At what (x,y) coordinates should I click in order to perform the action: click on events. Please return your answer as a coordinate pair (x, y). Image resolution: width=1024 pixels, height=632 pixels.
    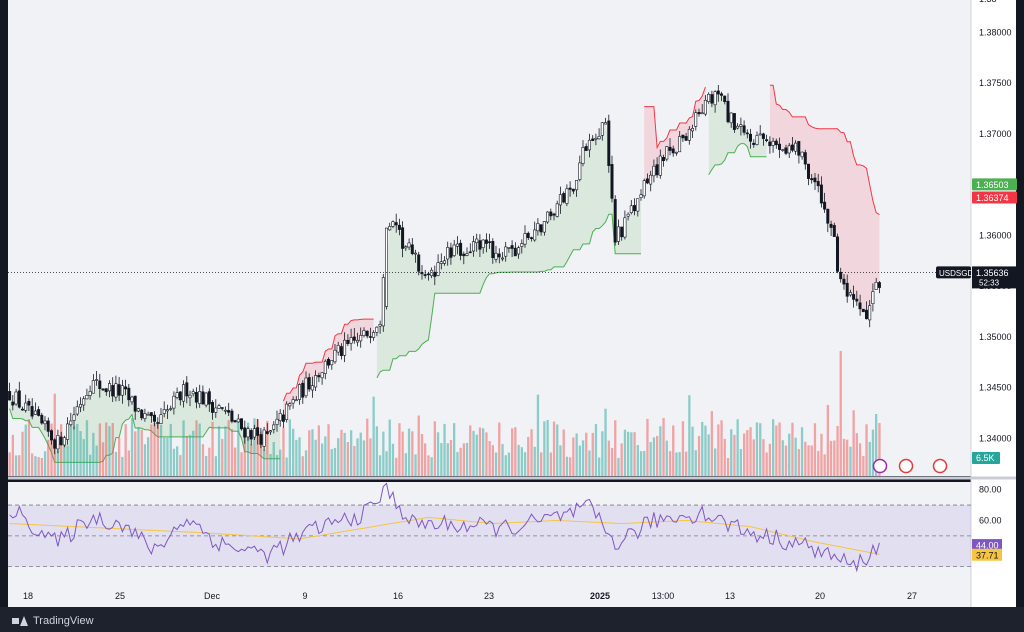
    Looking at the image, I should click on (910, 466).